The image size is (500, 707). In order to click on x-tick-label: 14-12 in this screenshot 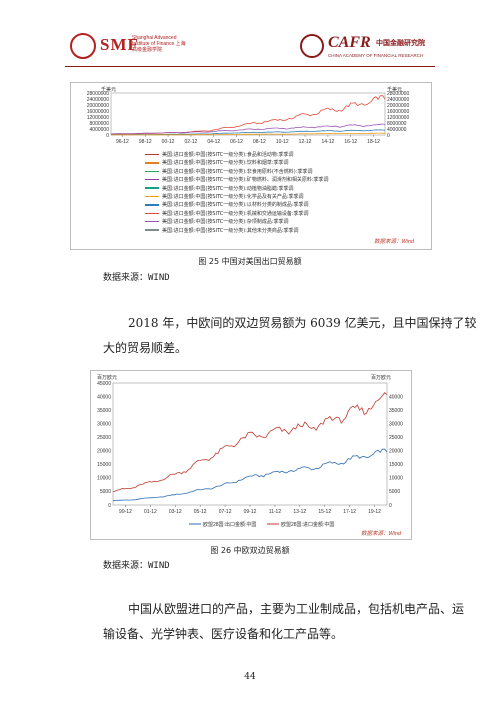, I will do `click(328, 142)`.